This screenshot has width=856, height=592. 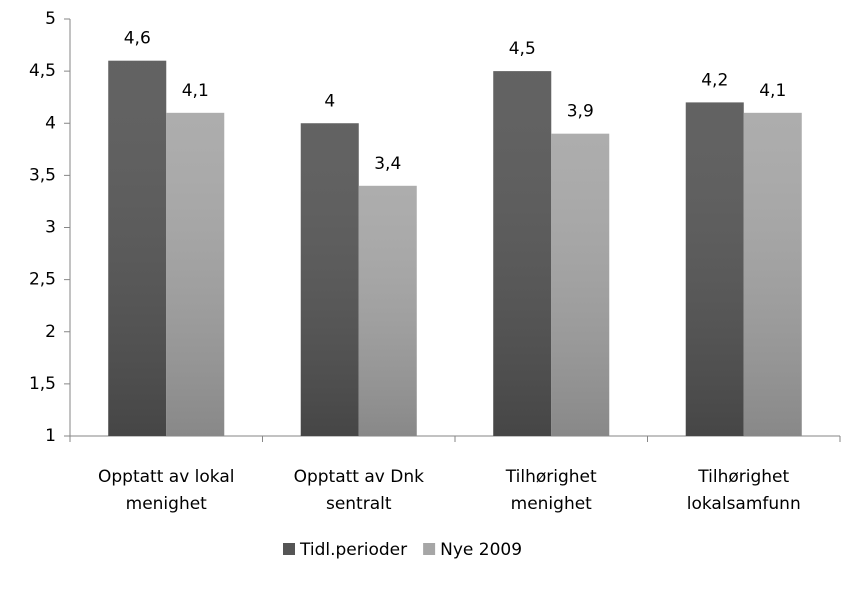 What do you see at coordinates (580, 112) in the screenshot?
I see `data-label: 3,9` at bounding box center [580, 112].